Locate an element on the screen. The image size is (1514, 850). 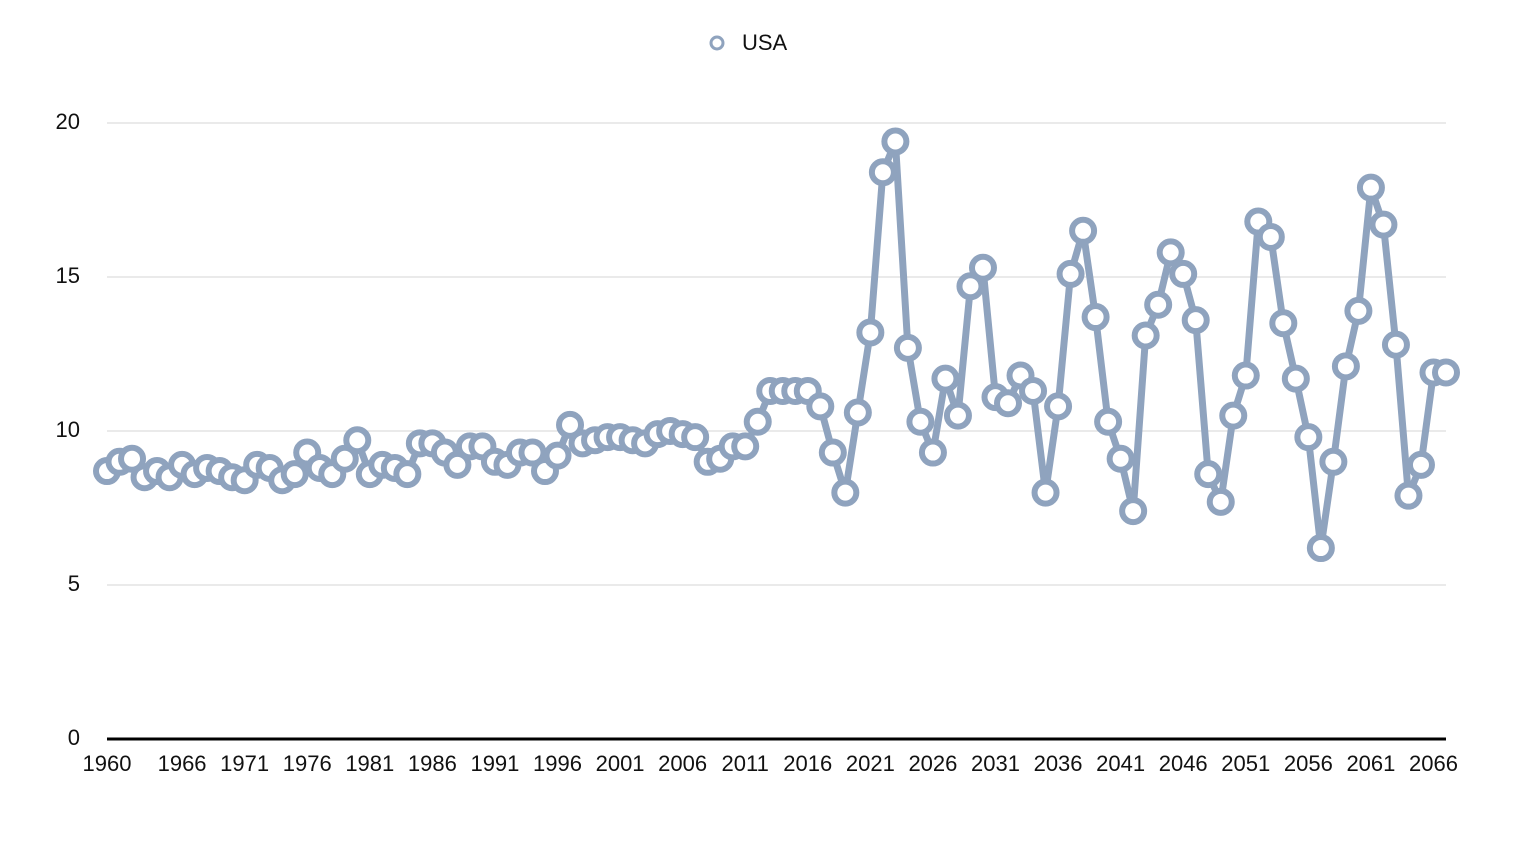
x-tick-label: 2066 is located at coordinates (1433, 763).